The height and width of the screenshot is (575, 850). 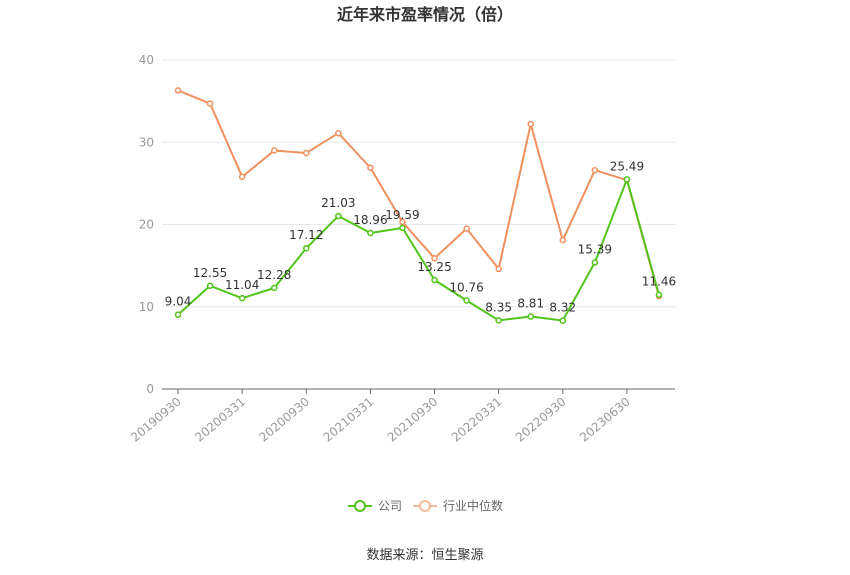 I want to click on series-line, so click(x=418, y=250).